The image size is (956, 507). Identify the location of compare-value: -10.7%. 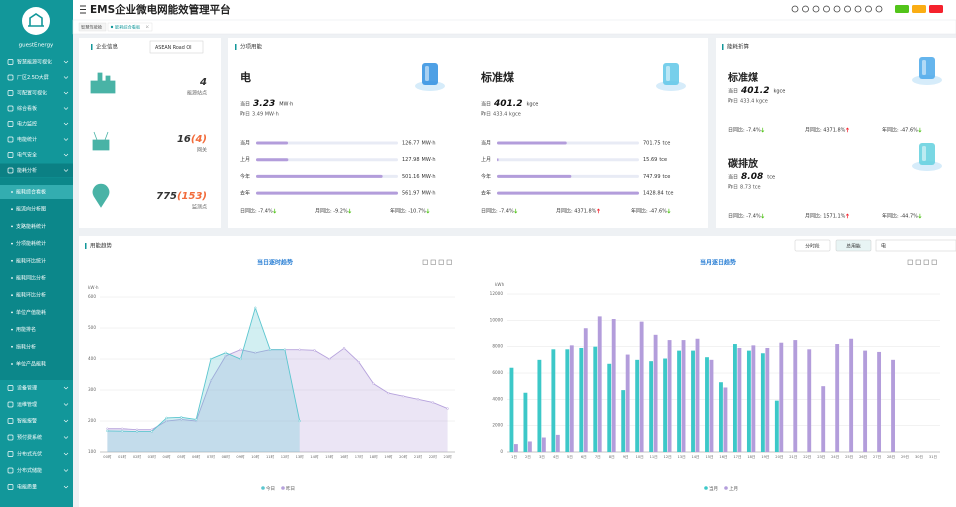
(417, 212).